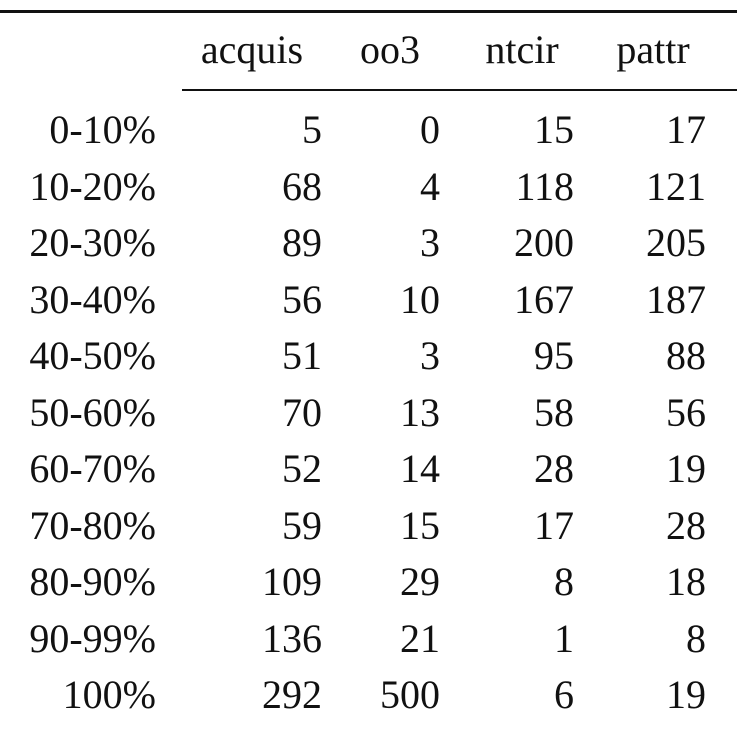  I want to click on table-cell: 89, so click(302, 242).